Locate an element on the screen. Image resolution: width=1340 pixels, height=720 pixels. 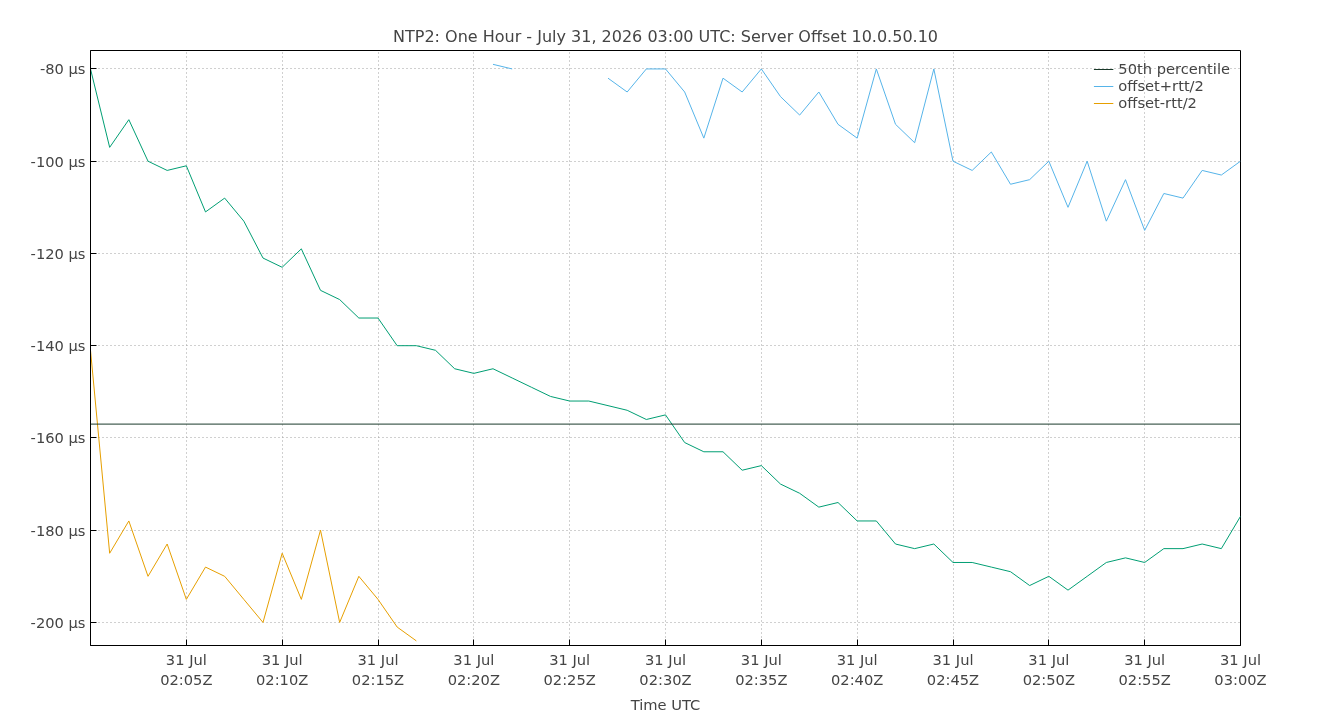
legend-label: offset+rtt/2 is located at coordinates (1161, 85).